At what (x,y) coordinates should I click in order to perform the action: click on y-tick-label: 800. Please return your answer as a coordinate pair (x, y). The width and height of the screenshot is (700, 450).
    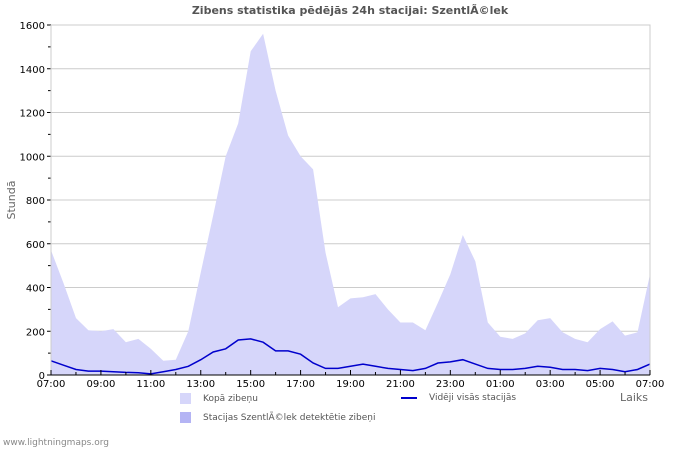
    Looking at the image, I should click on (35, 201).